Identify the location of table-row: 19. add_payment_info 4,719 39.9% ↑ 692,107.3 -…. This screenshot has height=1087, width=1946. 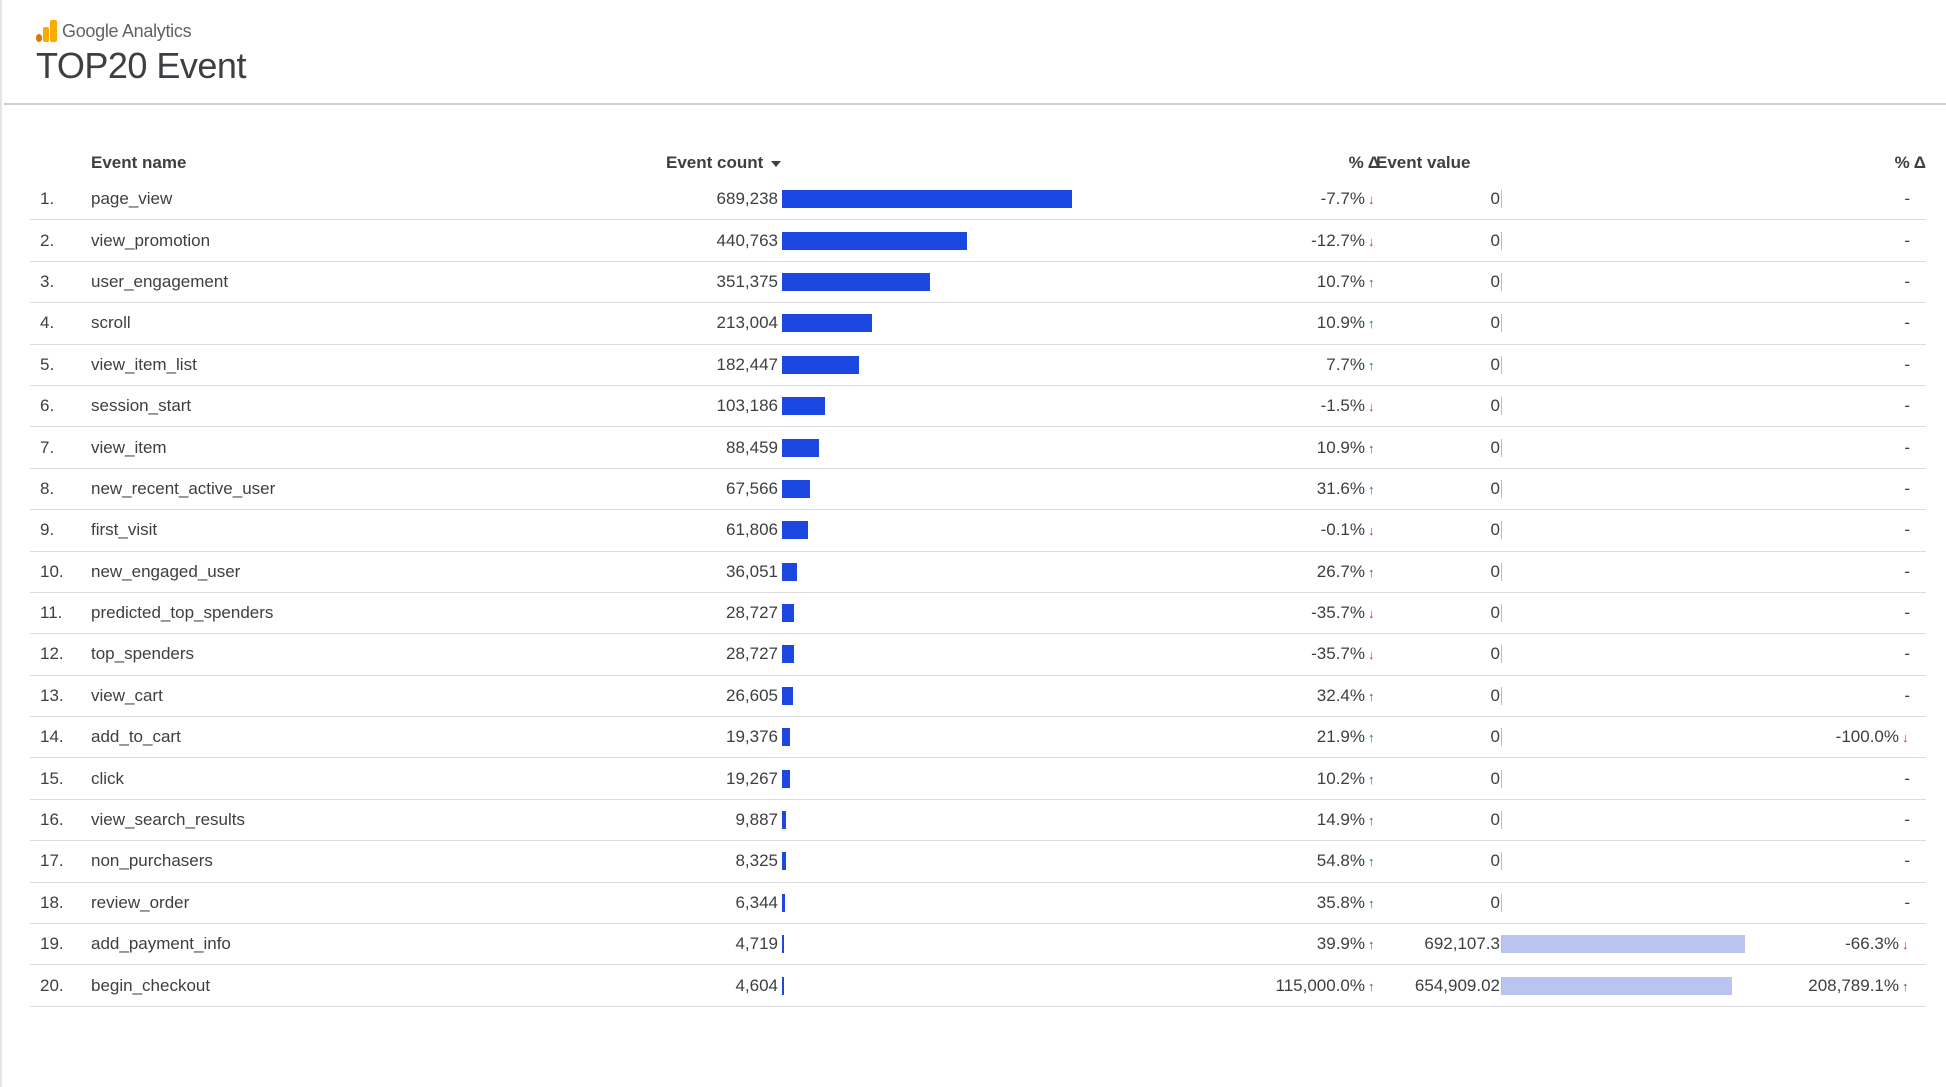
(978, 945).